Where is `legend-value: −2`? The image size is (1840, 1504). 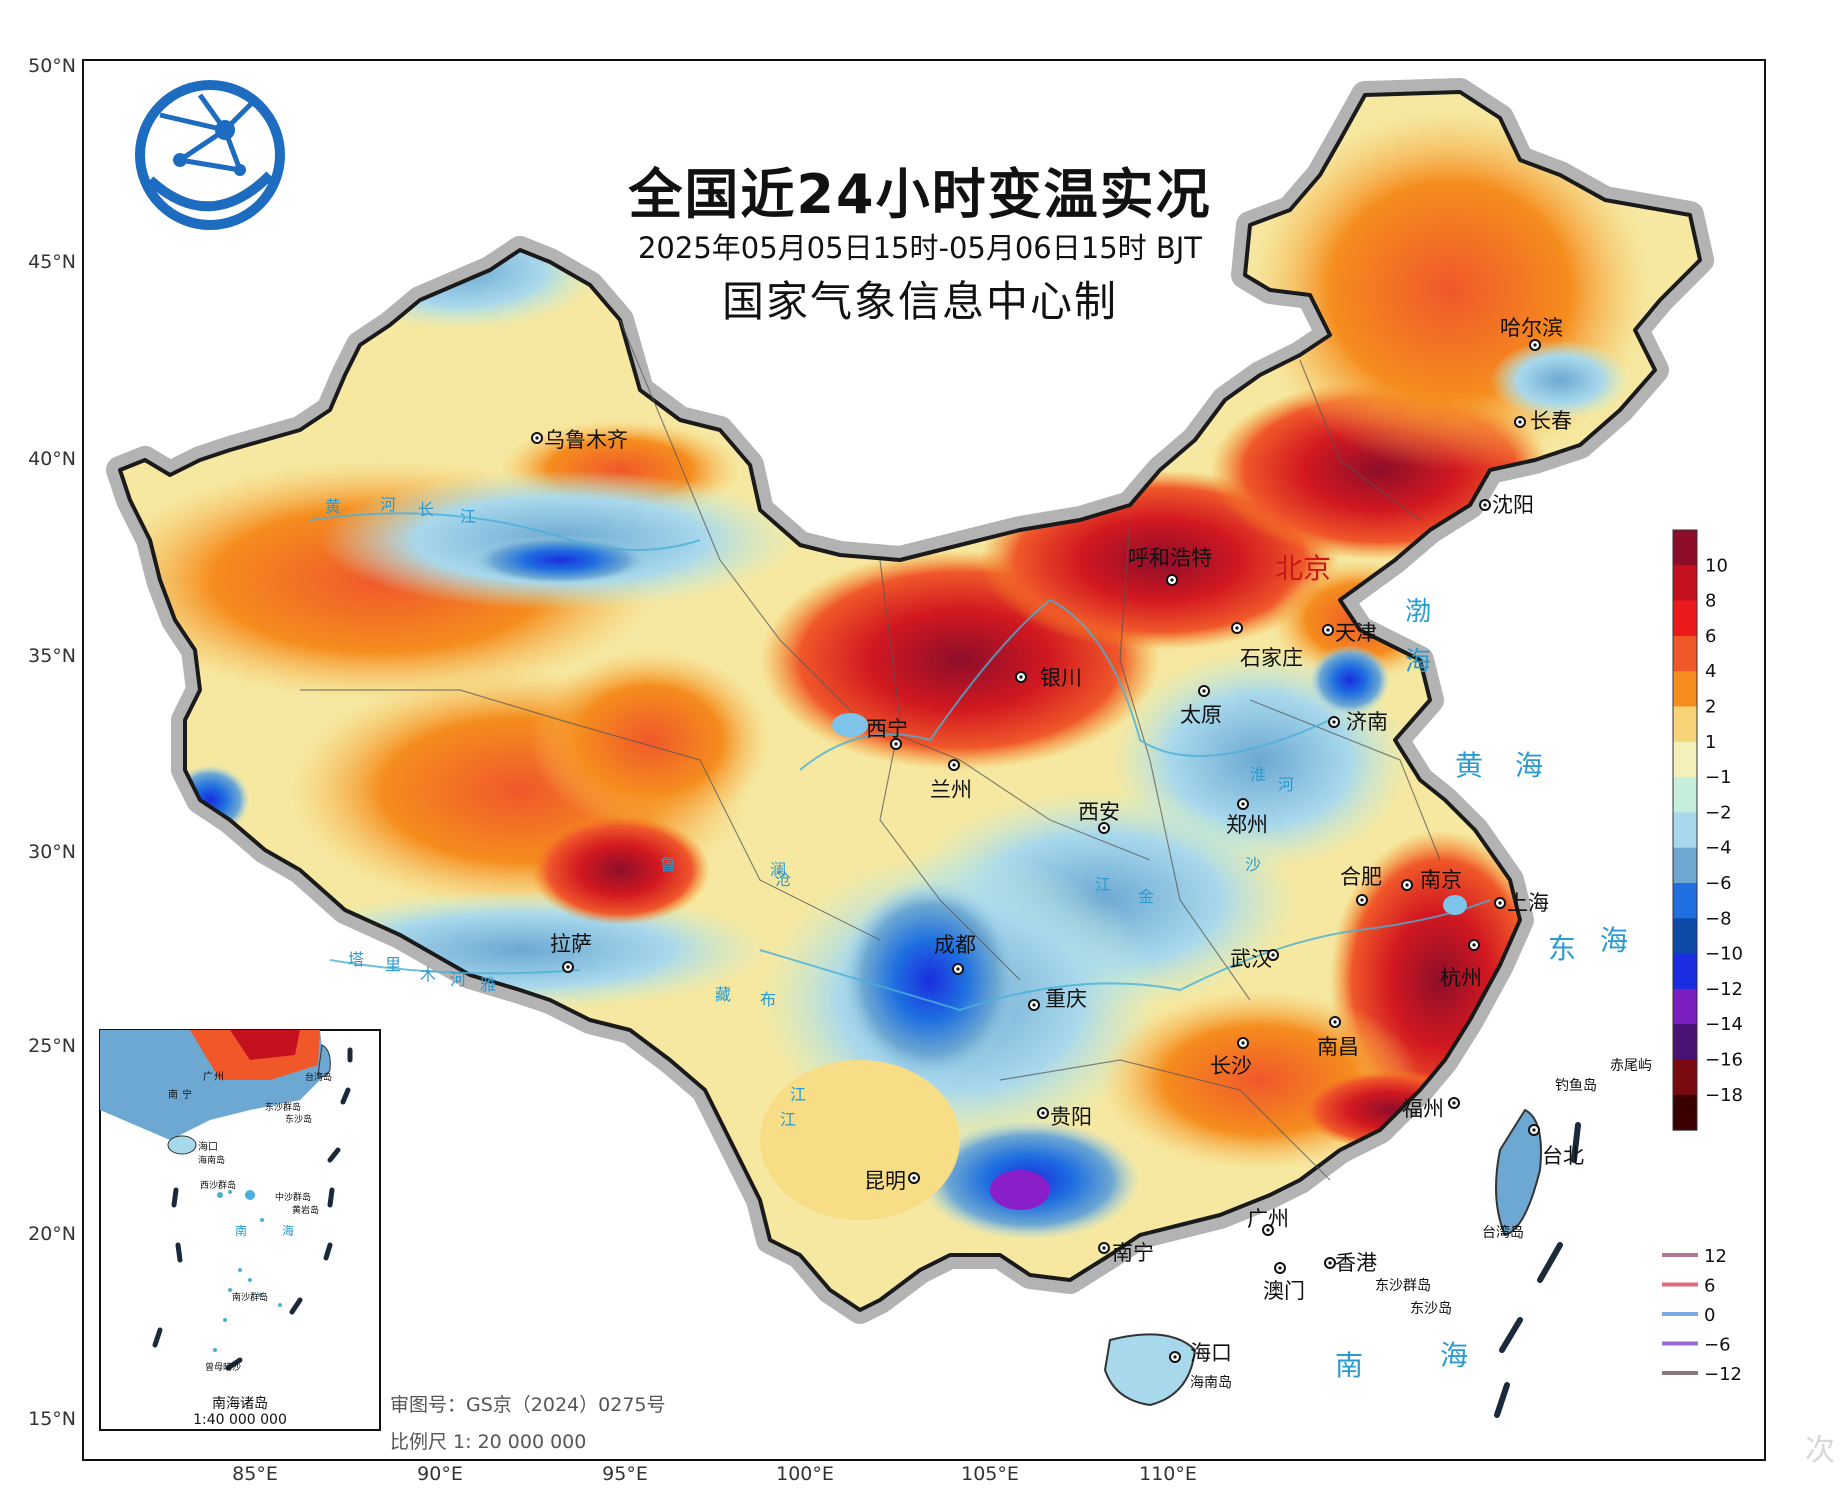
legend-value: −2 is located at coordinates (1718, 812).